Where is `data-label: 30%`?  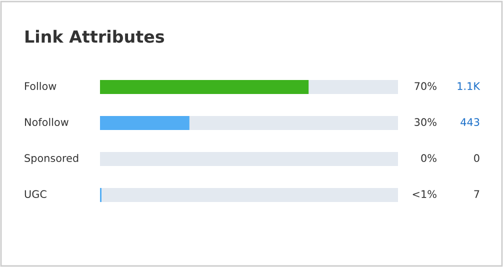
data-label: 30% is located at coordinates (425, 122).